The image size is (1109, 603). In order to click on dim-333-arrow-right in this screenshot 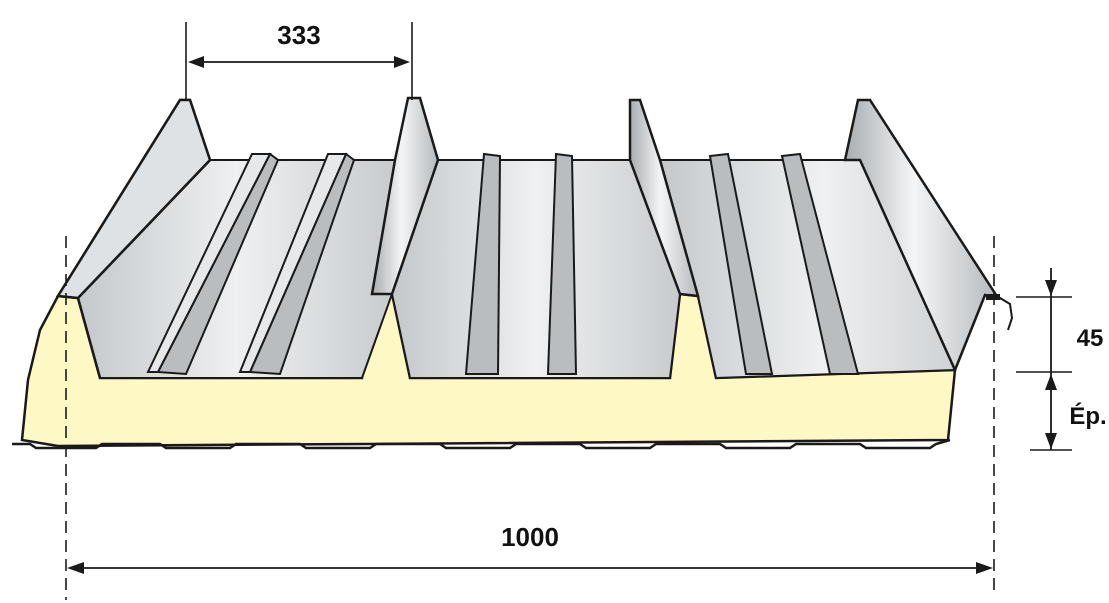, I will do `click(402, 62)`.